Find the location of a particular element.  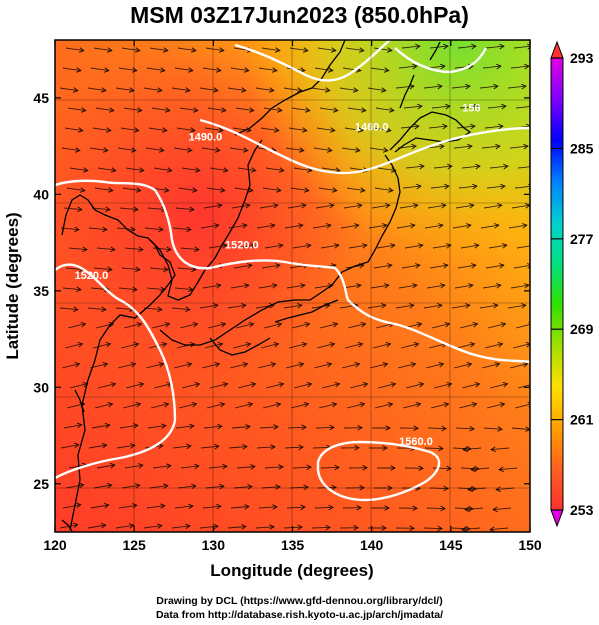

y-tick-label: 40 is located at coordinates (41, 194).